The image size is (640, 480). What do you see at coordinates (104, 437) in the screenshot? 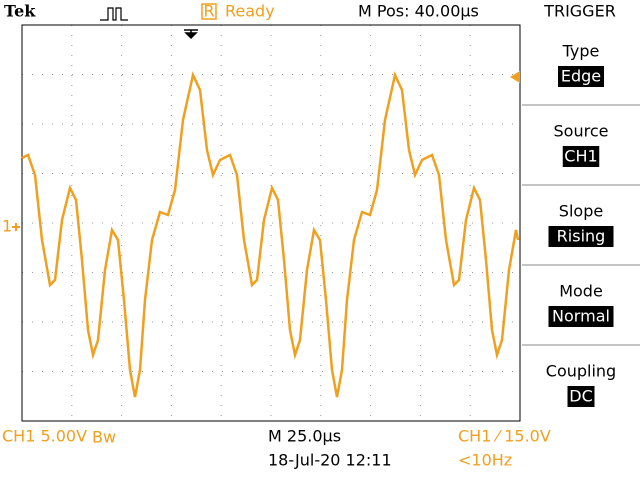
I see `bandwidth: Bw` at bounding box center [104, 437].